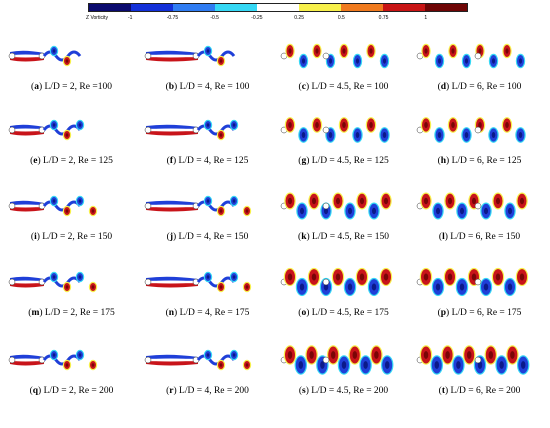 The image size is (550, 428). Describe the element at coordinates (71, 87) in the screenshot. I see `panel-caption: (a) L/D = 2, Re =100` at that location.